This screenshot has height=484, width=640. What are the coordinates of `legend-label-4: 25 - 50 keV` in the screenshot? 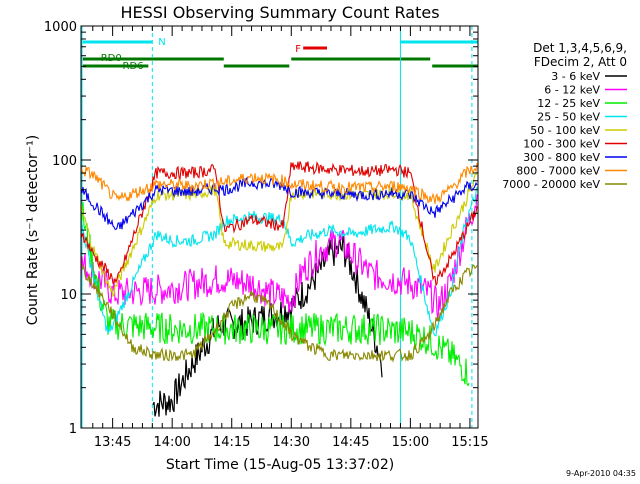 It's located at (568, 117).